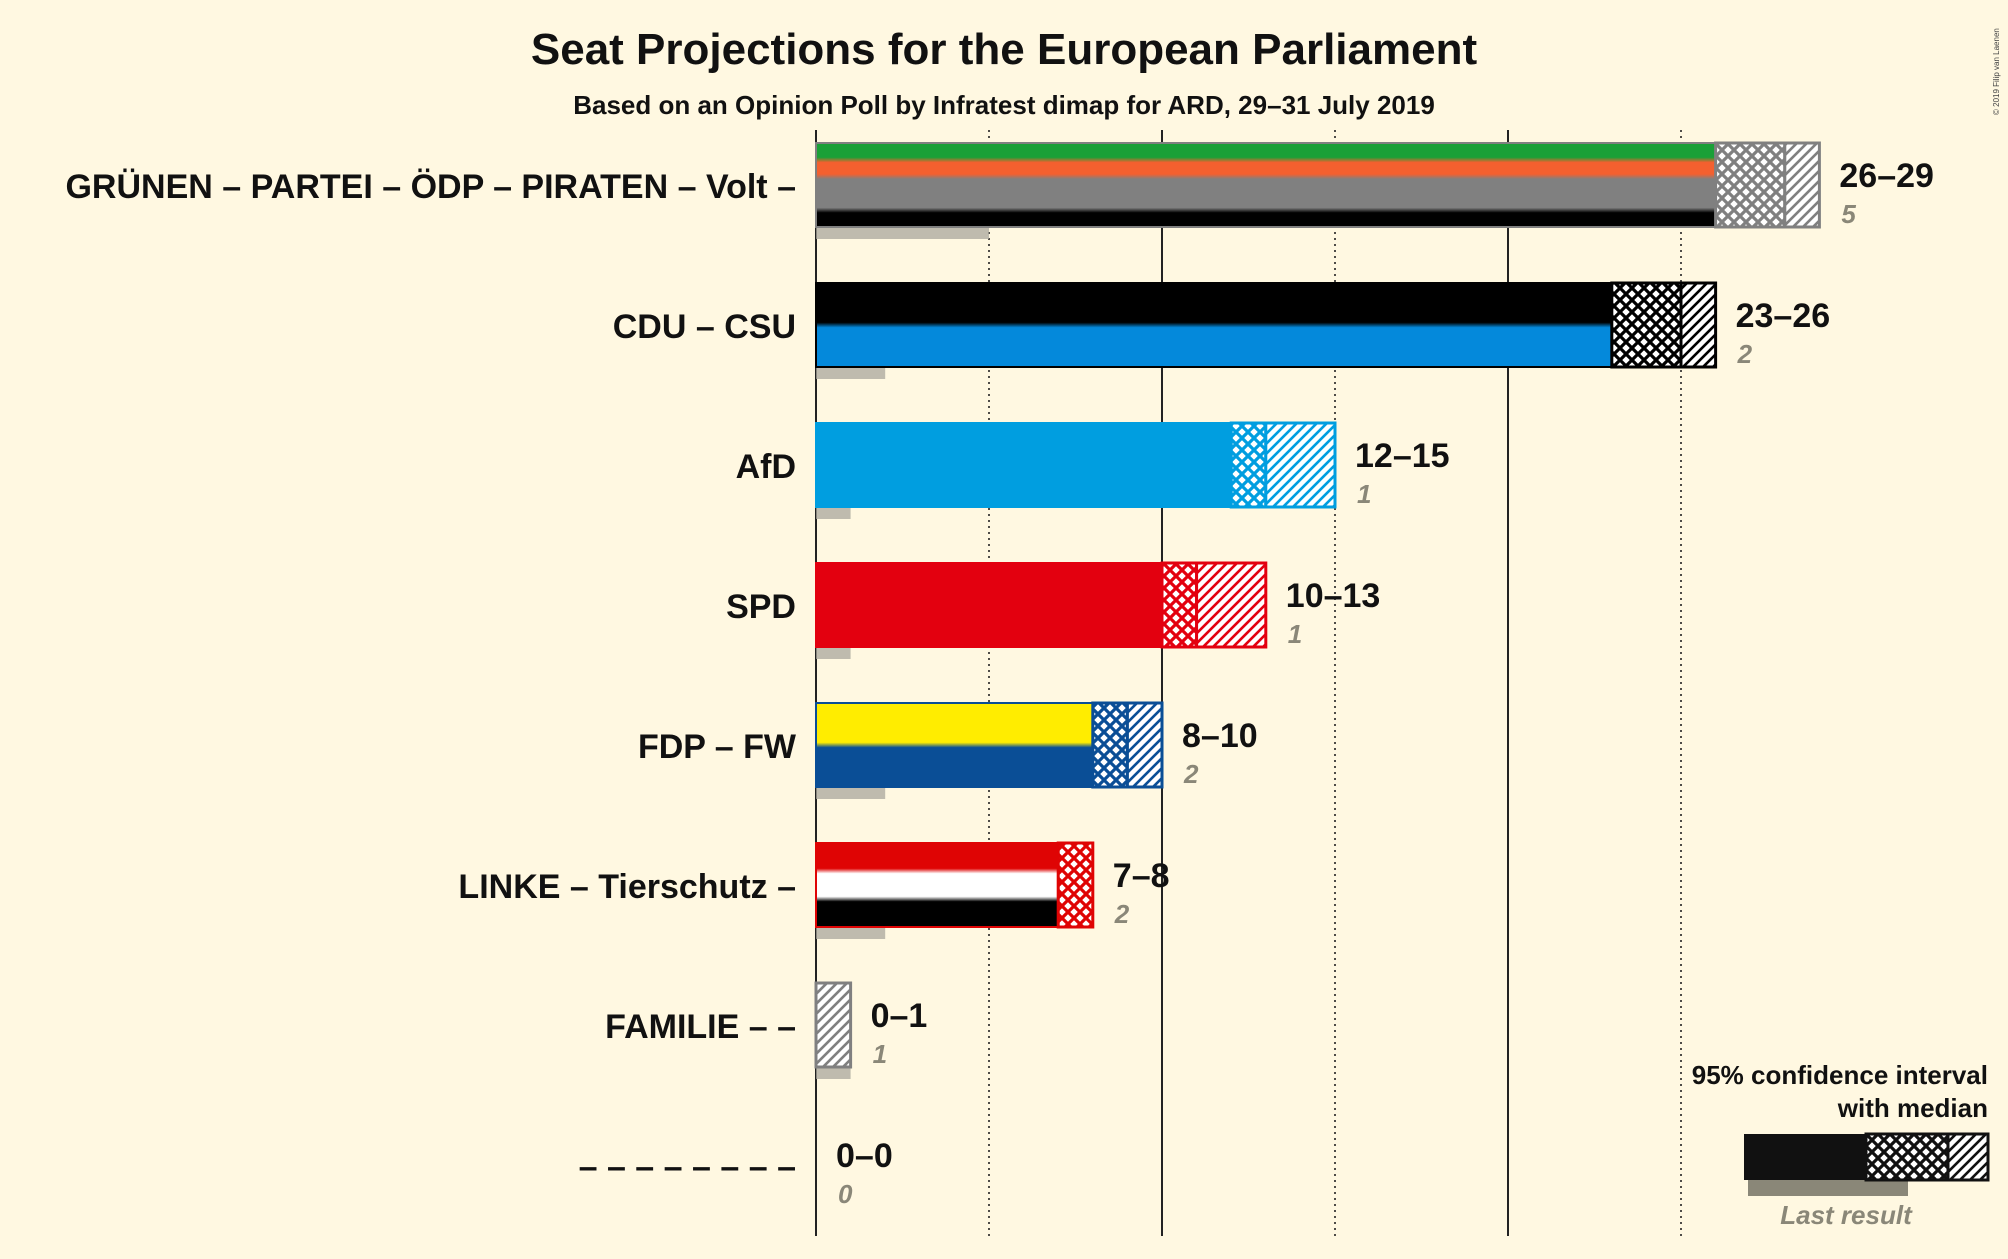 The height and width of the screenshot is (1259, 2008). I want to click on party-row: LINKE – Tierschutz – 7–8 2, so click(814, 890).